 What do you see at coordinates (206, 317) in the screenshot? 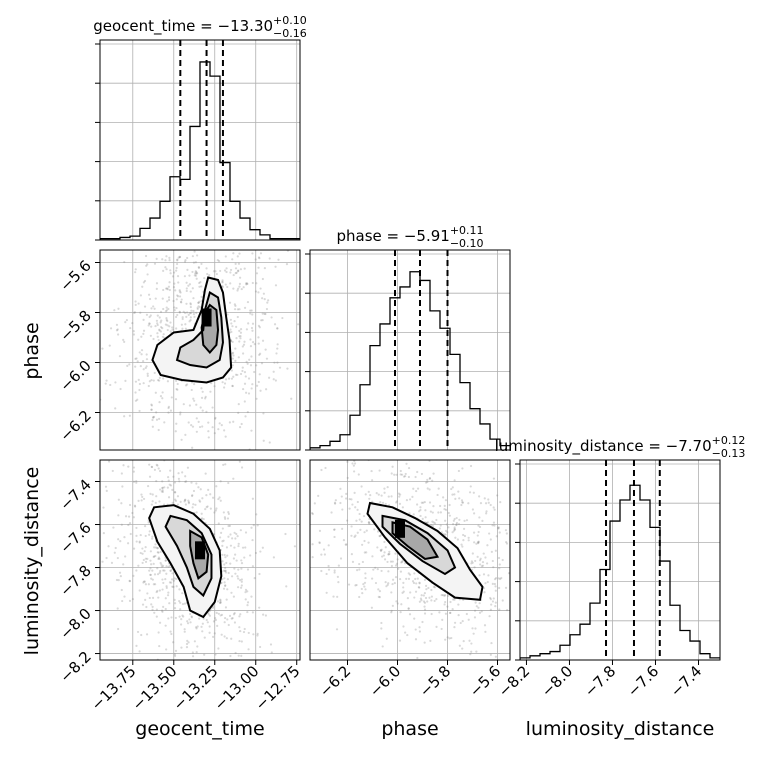
I see `density-peak-cell` at bounding box center [206, 317].